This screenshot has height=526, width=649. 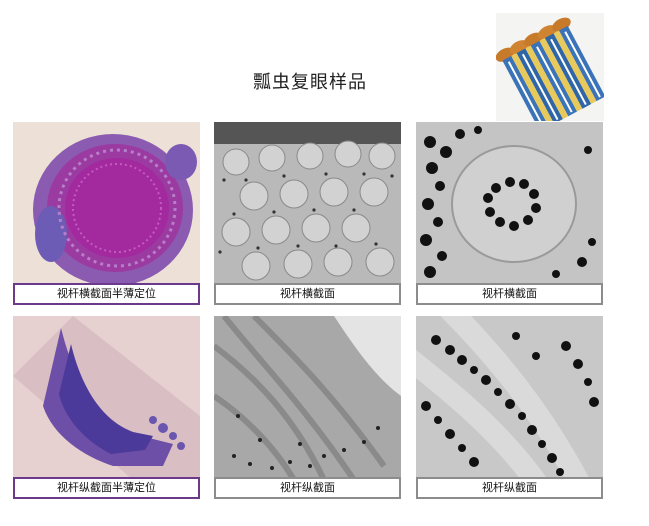 I want to click on caption-long-em-2: 视杆纵截面, so click(x=509, y=488).